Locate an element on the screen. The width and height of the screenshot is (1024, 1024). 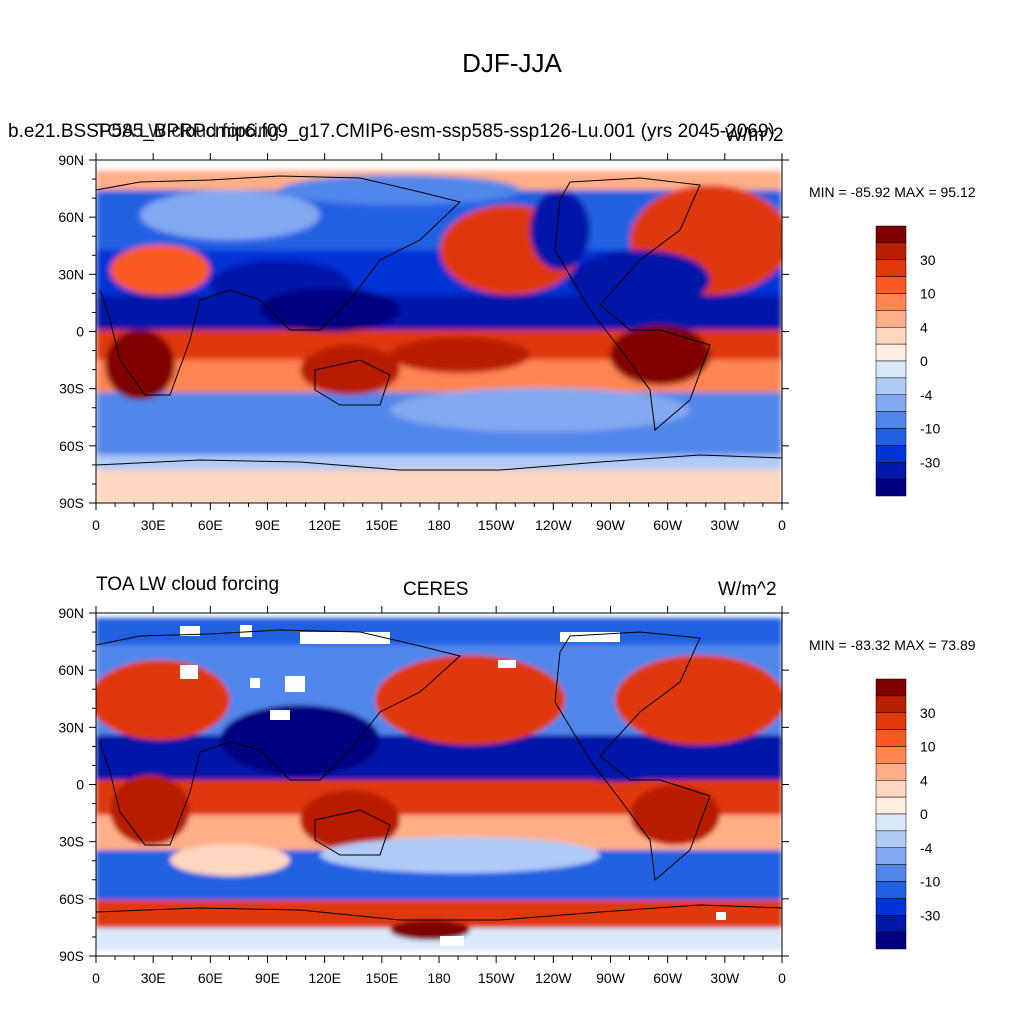
top-panel-stats: MIN = -85.92 MAX = 95.12 is located at coordinates (892, 192).